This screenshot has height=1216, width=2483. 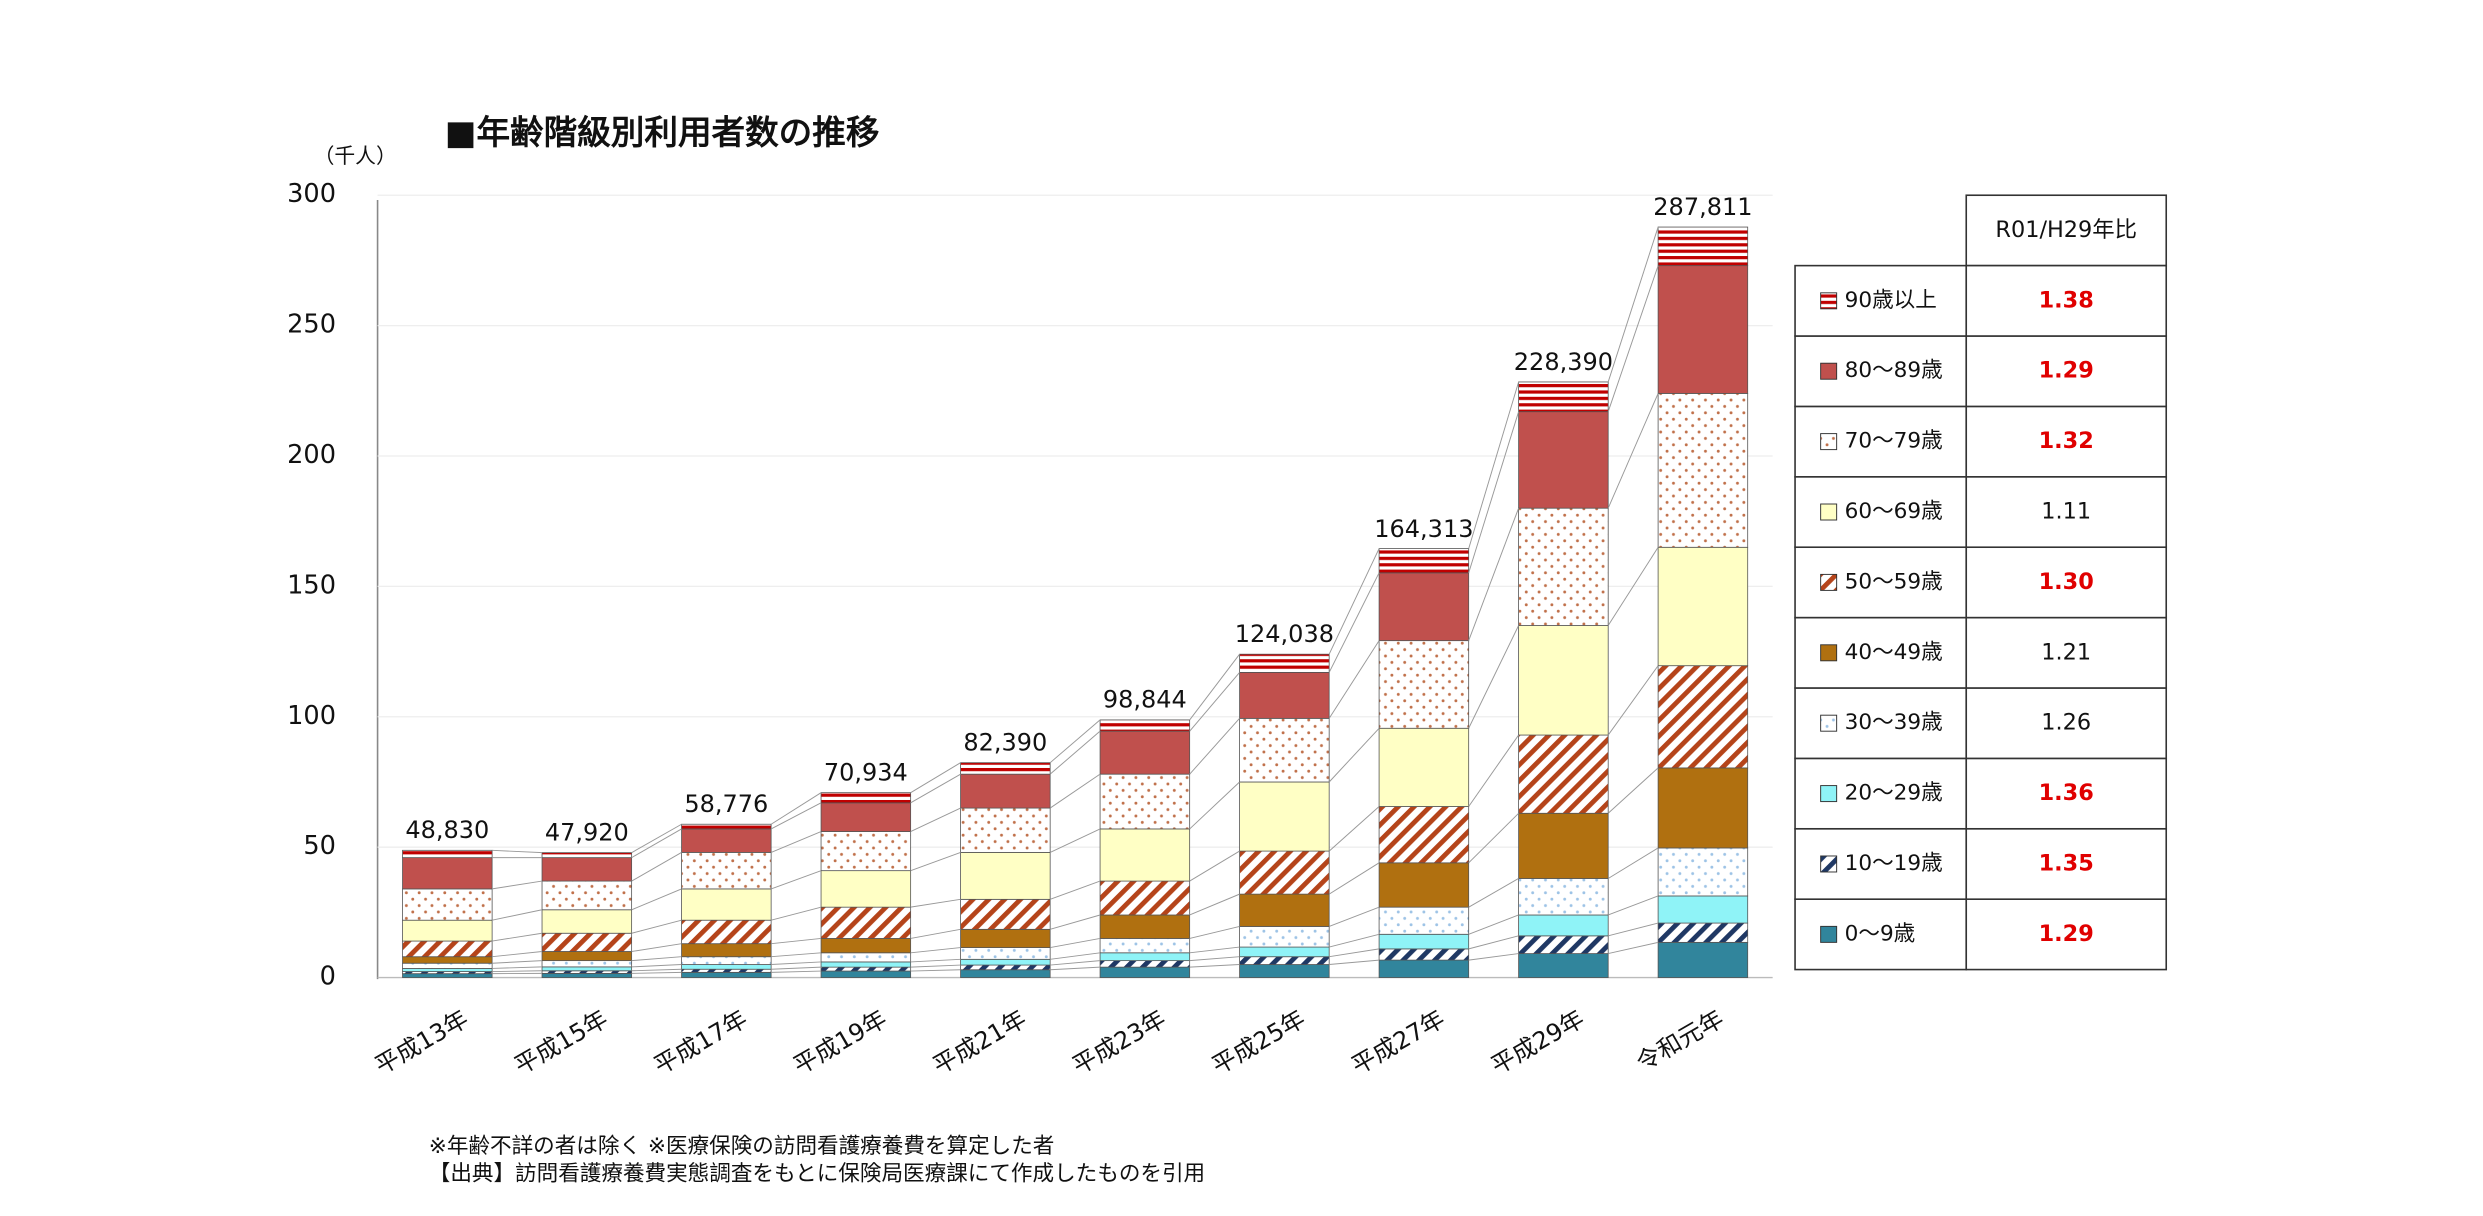 I want to click on ratio: 1.30, so click(x=2066, y=582).